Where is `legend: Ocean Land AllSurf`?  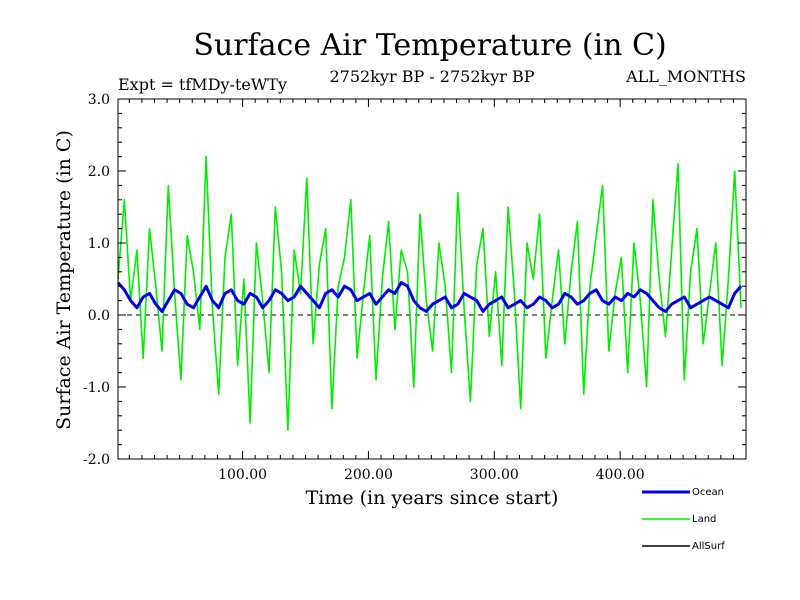
legend: Ocean Land AllSurf is located at coordinates (683, 519).